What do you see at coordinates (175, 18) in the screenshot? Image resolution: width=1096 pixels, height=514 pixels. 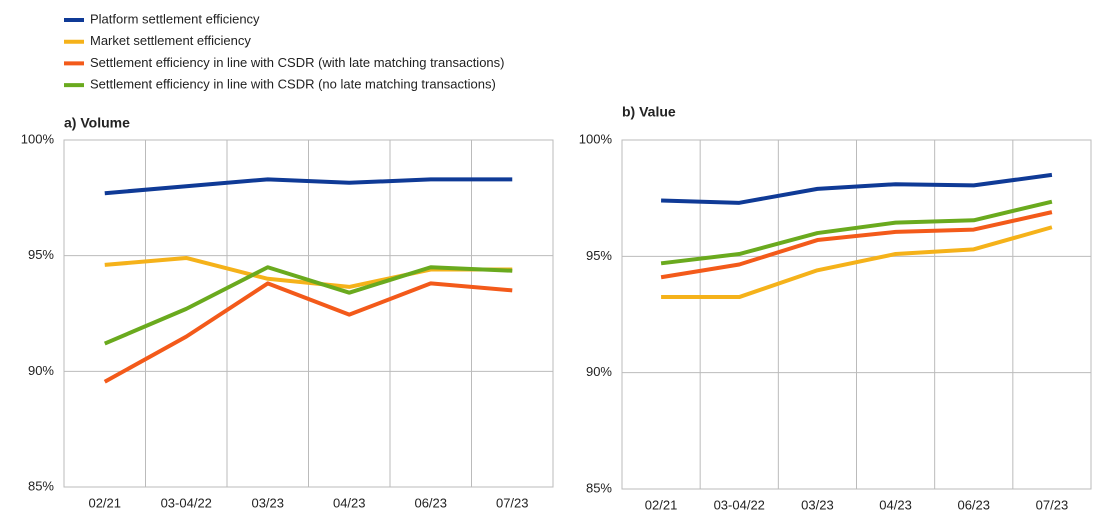 I see `legend-label: Platform settlement efficiency` at bounding box center [175, 18].